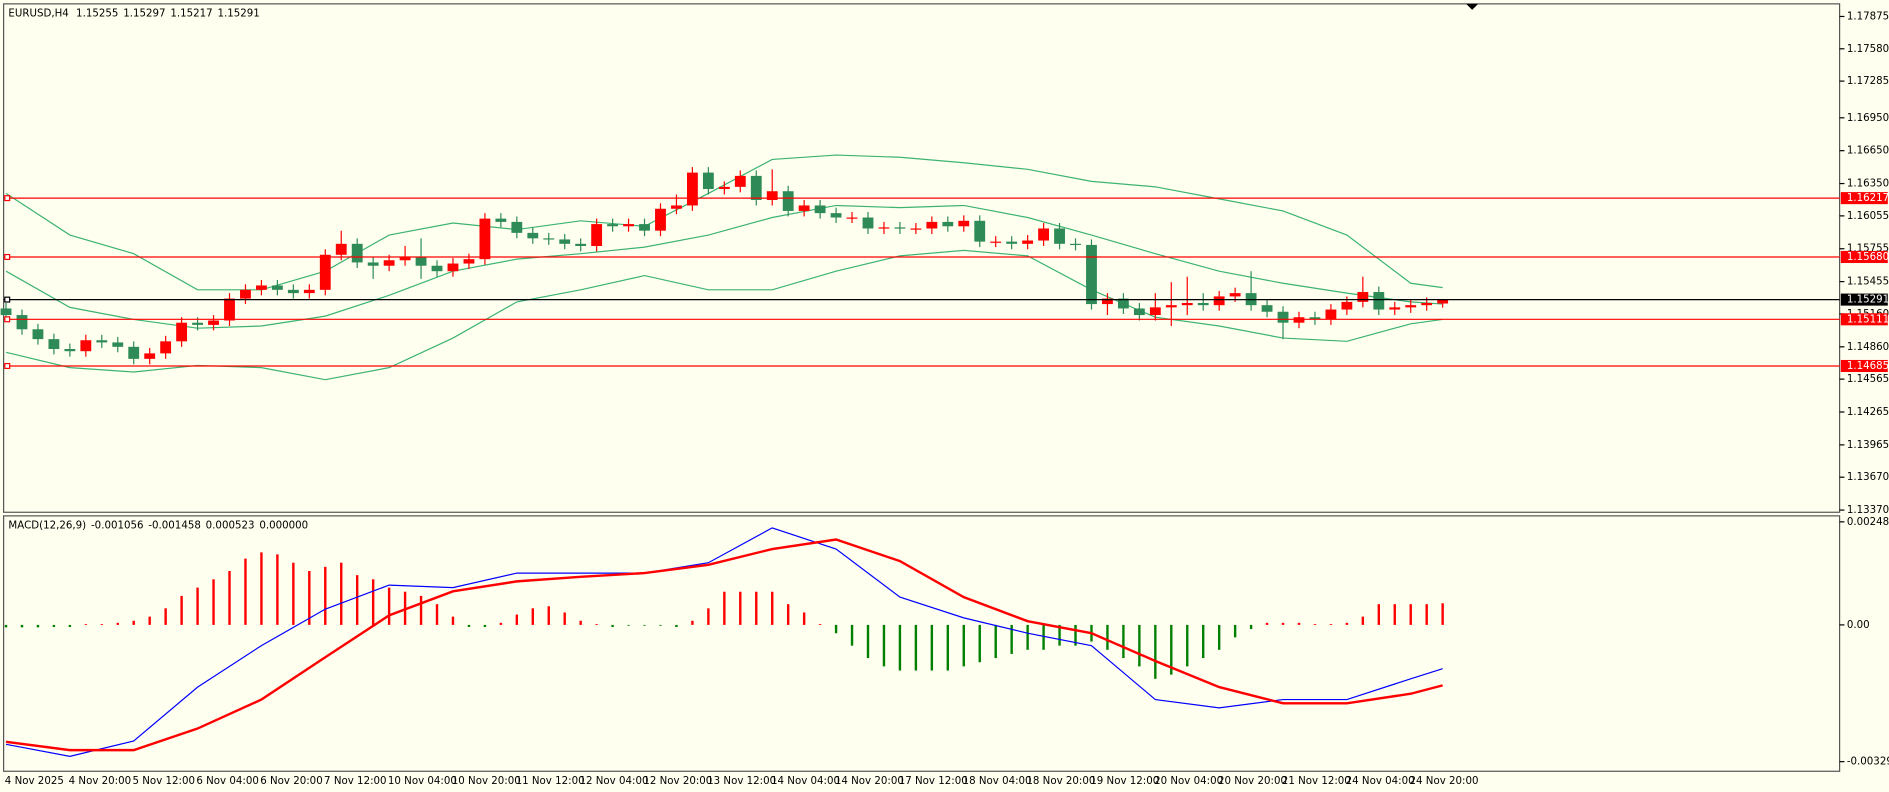 This screenshot has height=792, width=1889. What do you see at coordinates (1864, 299) in the screenshot?
I see `last-price-line-label-box` at bounding box center [1864, 299].